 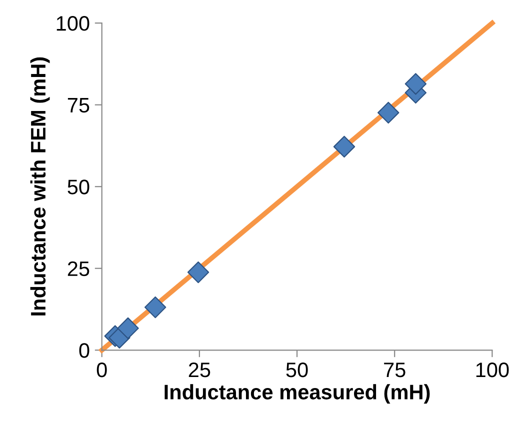 I want to click on y-tick-label: 25, so click(x=79, y=268).